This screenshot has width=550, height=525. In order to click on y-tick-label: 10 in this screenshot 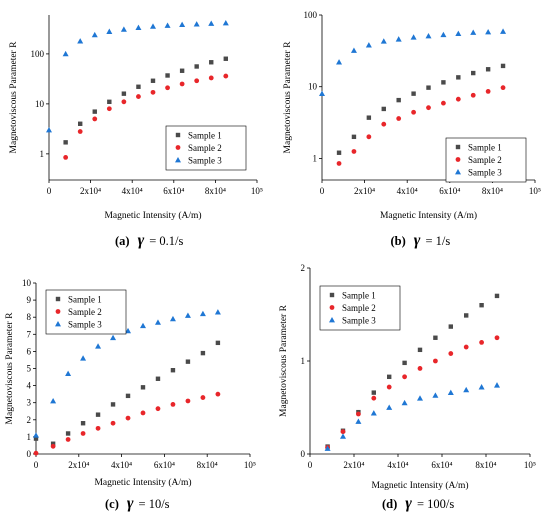, I will do `click(313, 87)`.